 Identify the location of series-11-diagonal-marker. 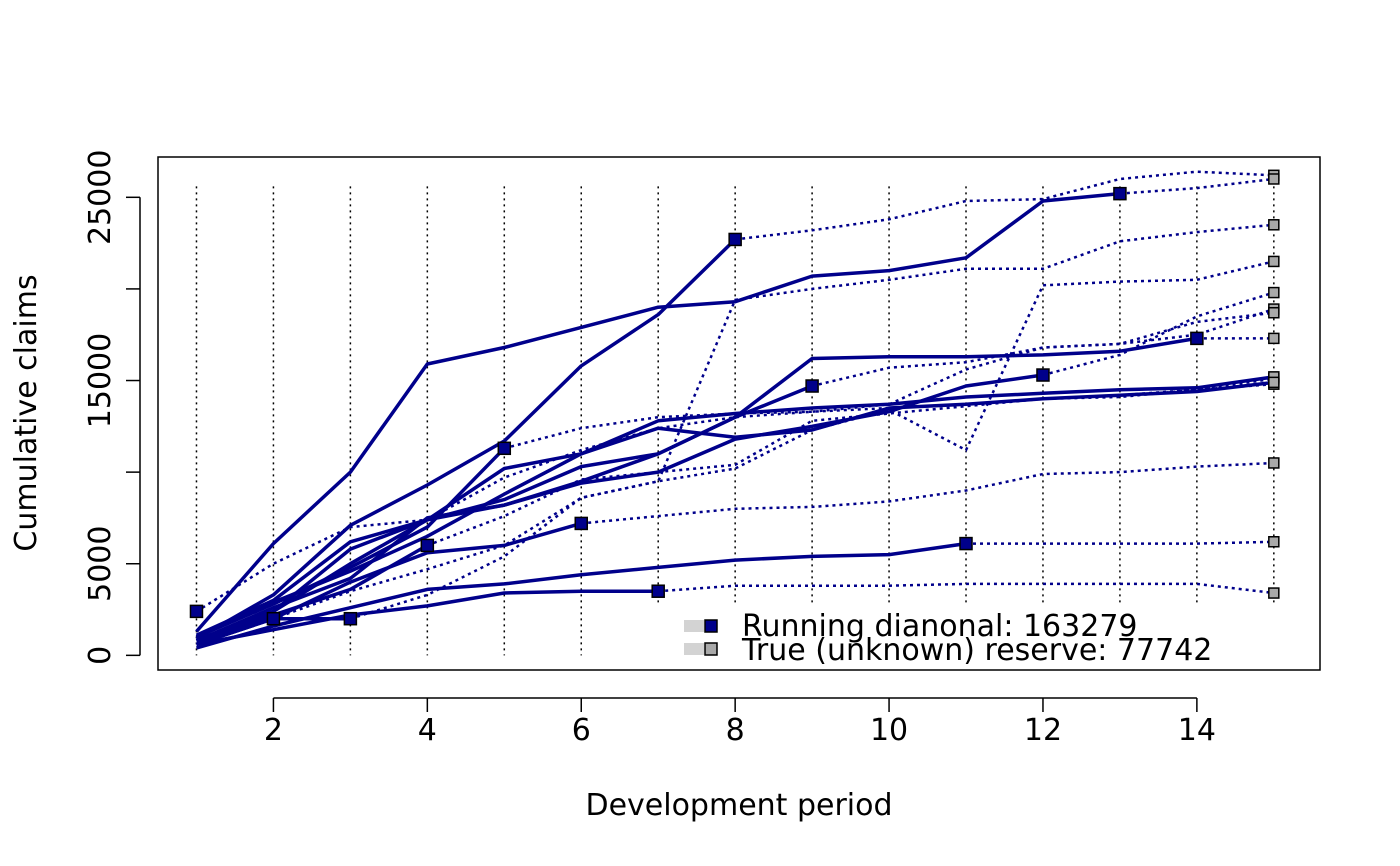
(735, 239).